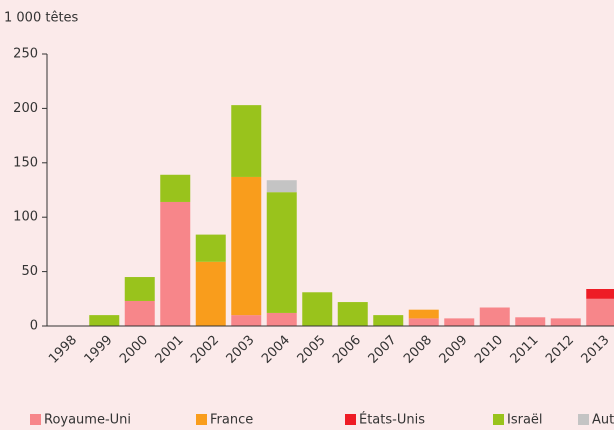 This screenshot has height=430, width=614. What do you see at coordinates (25, 217) in the screenshot?
I see `y-tick-label: 100` at bounding box center [25, 217].